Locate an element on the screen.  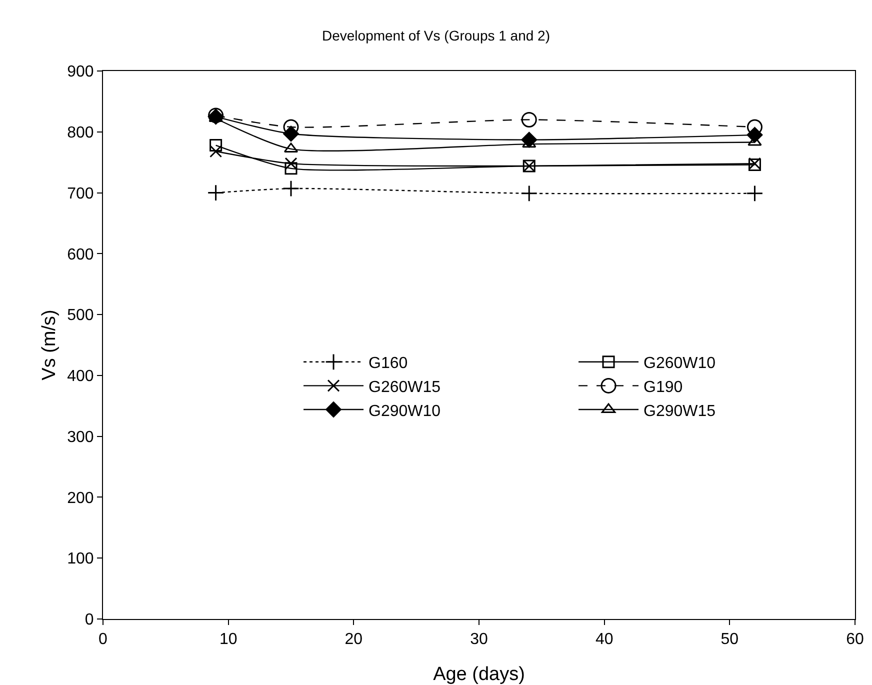
chart-title: Development of Vs (Groups 1 and 2) is located at coordinates (436, 36).